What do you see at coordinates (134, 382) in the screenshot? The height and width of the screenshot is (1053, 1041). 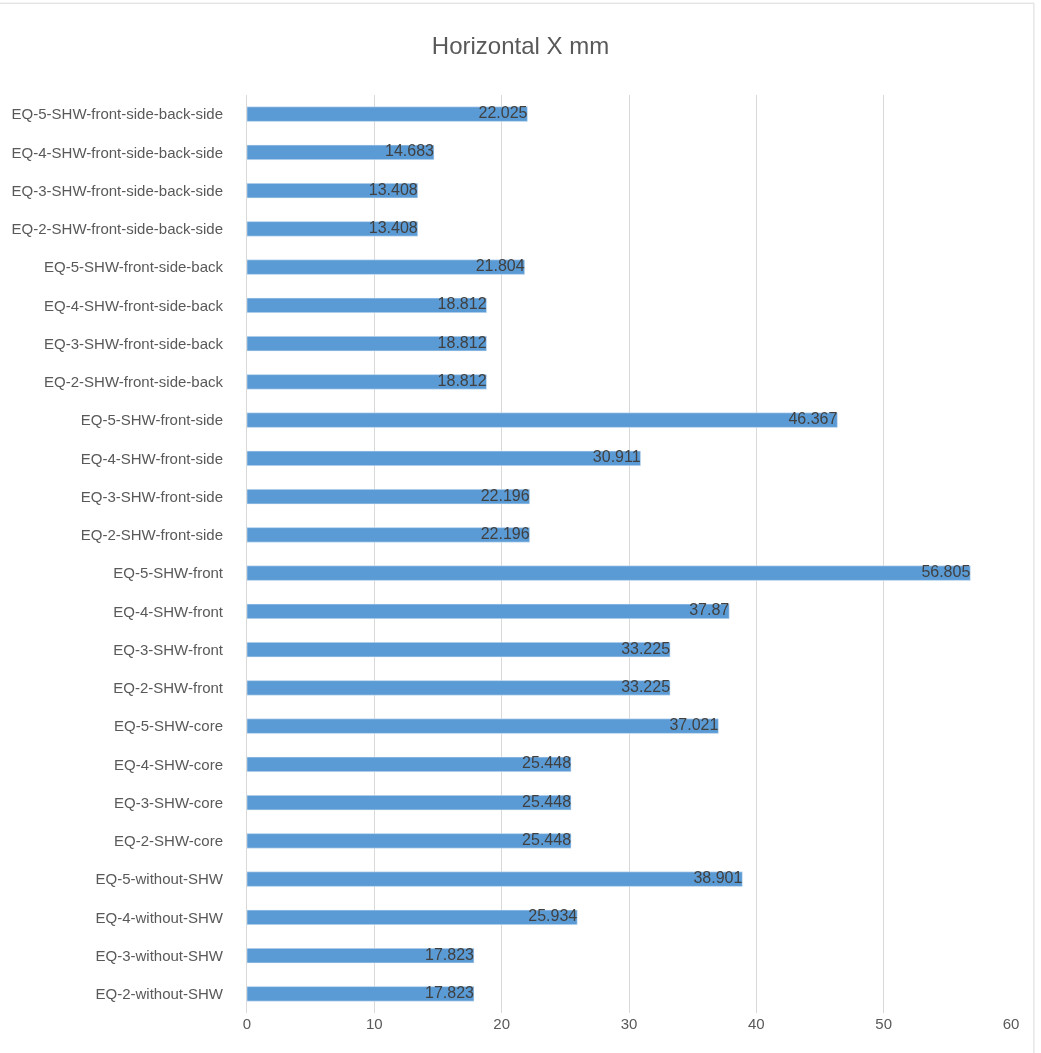 I see `y-tick-label: EQ-2-SHW-front-side-back` at bounding box center [134, 382].